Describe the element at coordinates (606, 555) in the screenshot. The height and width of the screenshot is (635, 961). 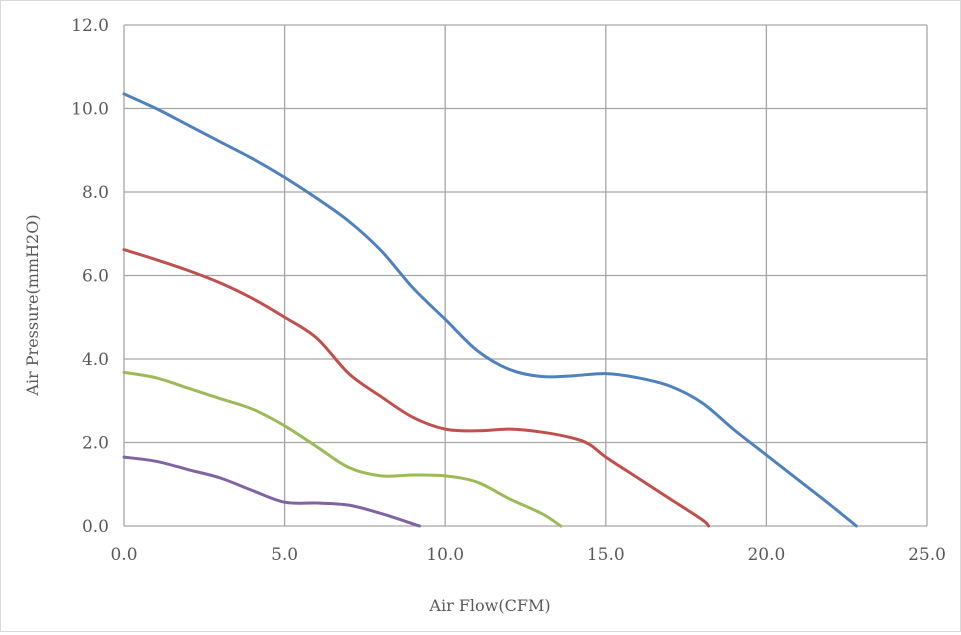
I see `x-tick-label: 15.0` at that location.